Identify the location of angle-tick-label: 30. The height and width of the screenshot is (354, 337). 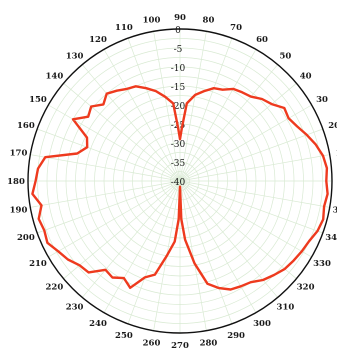
(322, 100).